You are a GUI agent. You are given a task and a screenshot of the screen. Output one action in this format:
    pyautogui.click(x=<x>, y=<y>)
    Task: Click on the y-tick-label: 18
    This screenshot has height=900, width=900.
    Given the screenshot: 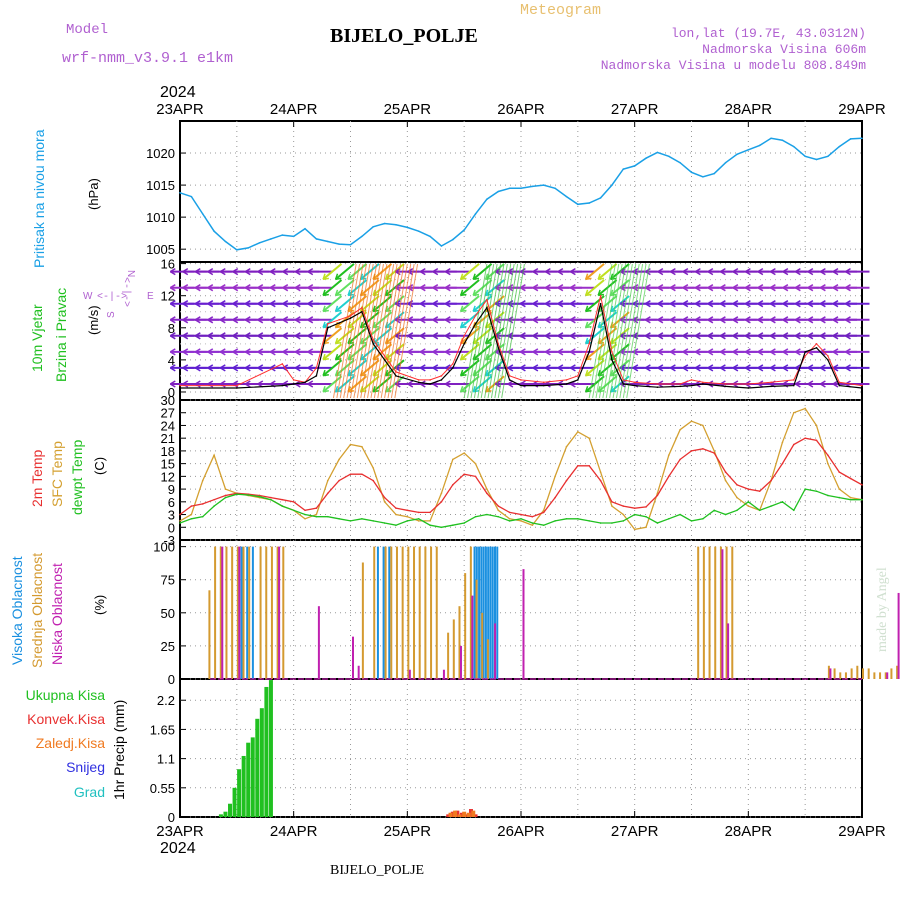 What is the action you would take?
    pyautogui.click(x=168, y=451)
    